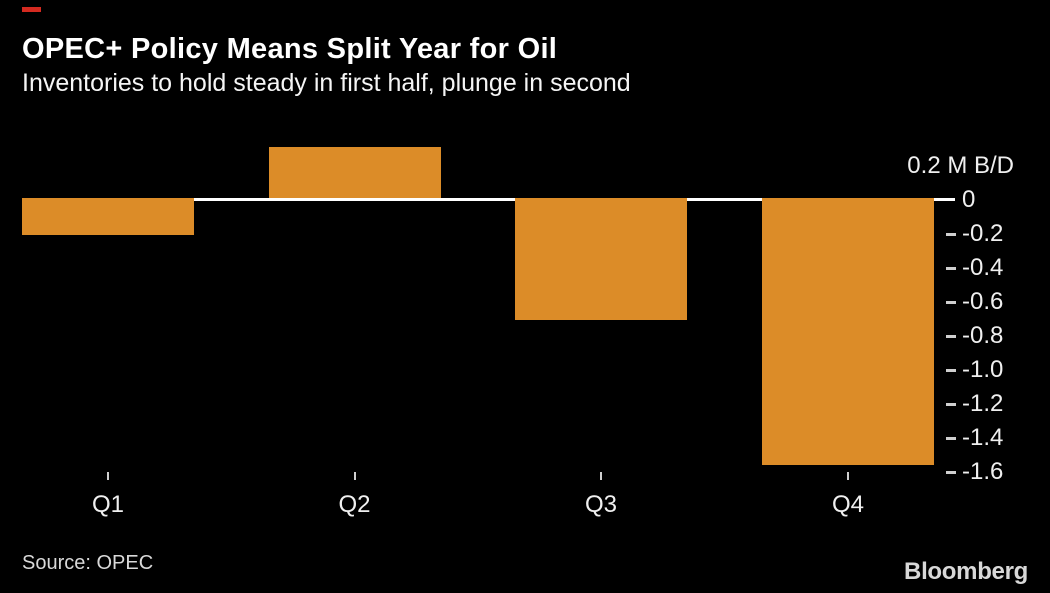 The width and height of the screenshot is (1050, 593). I want to click on chart-title: OPEC+ Policy Means Split Year for Oil, so click(290, 49).